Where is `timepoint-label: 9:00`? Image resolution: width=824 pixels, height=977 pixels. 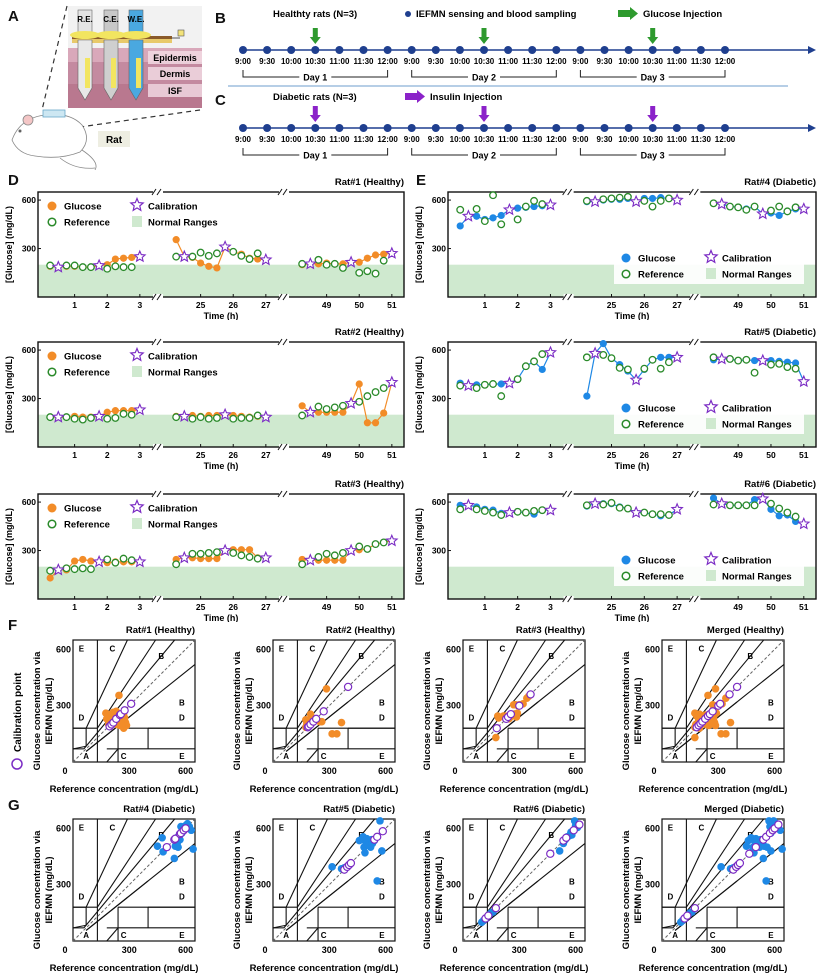 timepoint-label: 9:00 is located at coordinates (243, 139).